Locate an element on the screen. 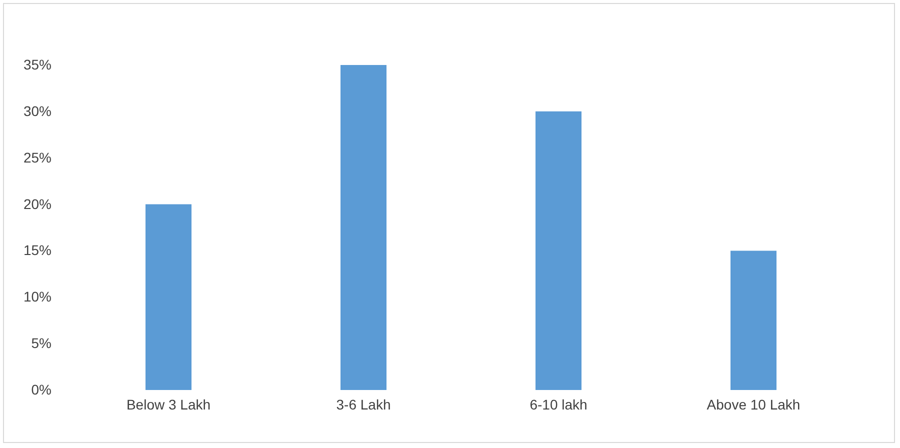  x-tick-label: 3-6 Lakh is located at coordinates (363, 404).